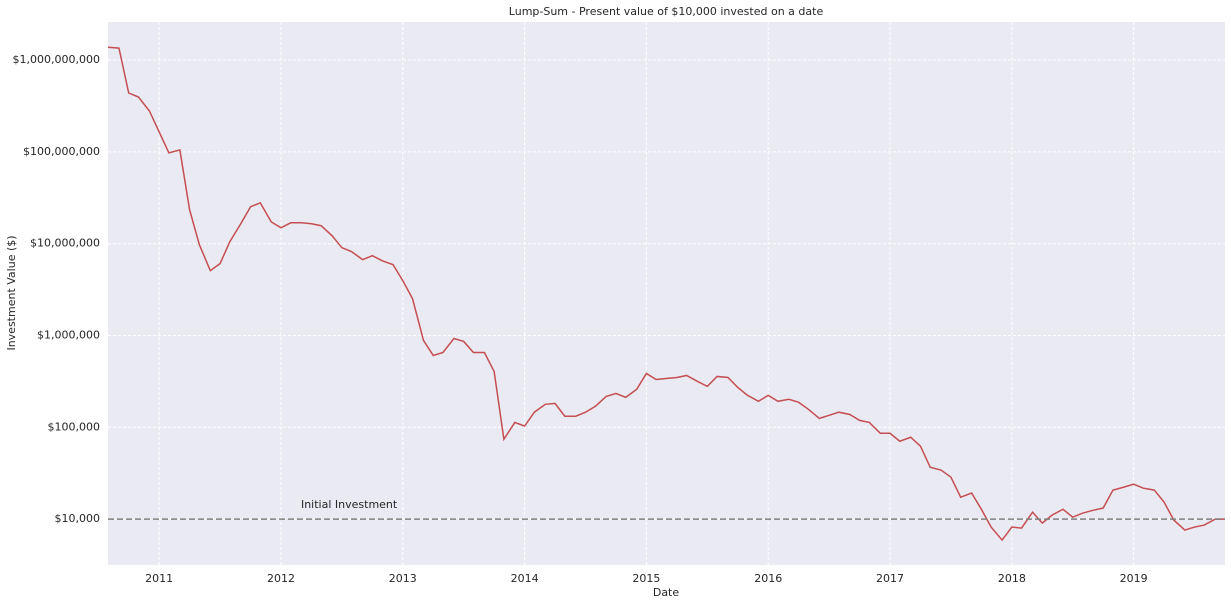 The height and width of the screenshot is (606, 1231). I want to click on y-tick-label: $1,000,000,000, so click(56, 59).